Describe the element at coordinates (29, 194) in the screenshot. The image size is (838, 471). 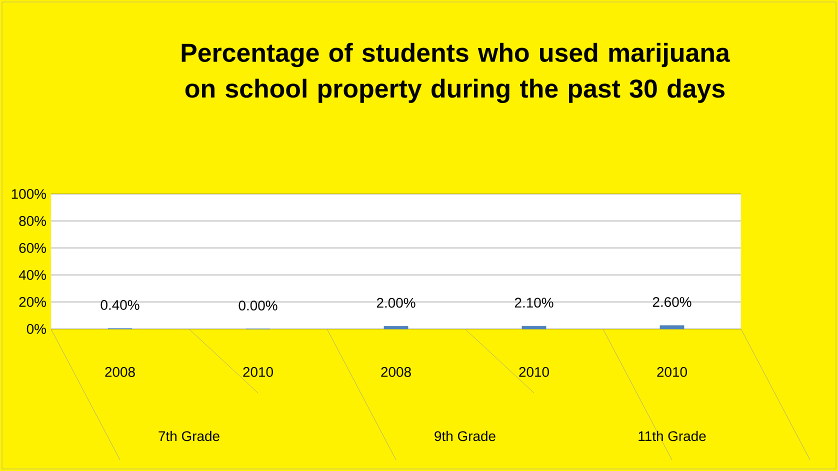
I see `y-tick-label: 100%` at that location.